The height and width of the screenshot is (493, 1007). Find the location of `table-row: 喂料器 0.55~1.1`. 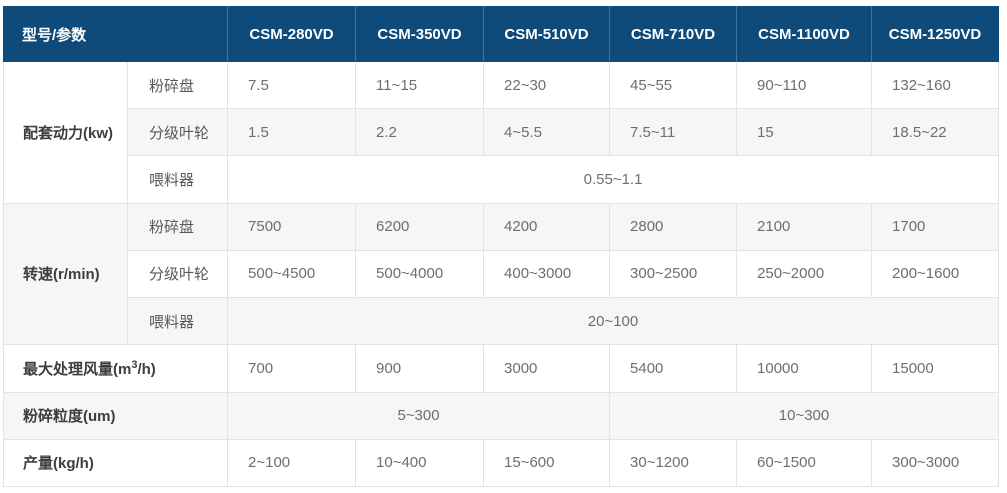

table-row: 喂料器 0.55~1.1 is located at coordinates (501, 180).